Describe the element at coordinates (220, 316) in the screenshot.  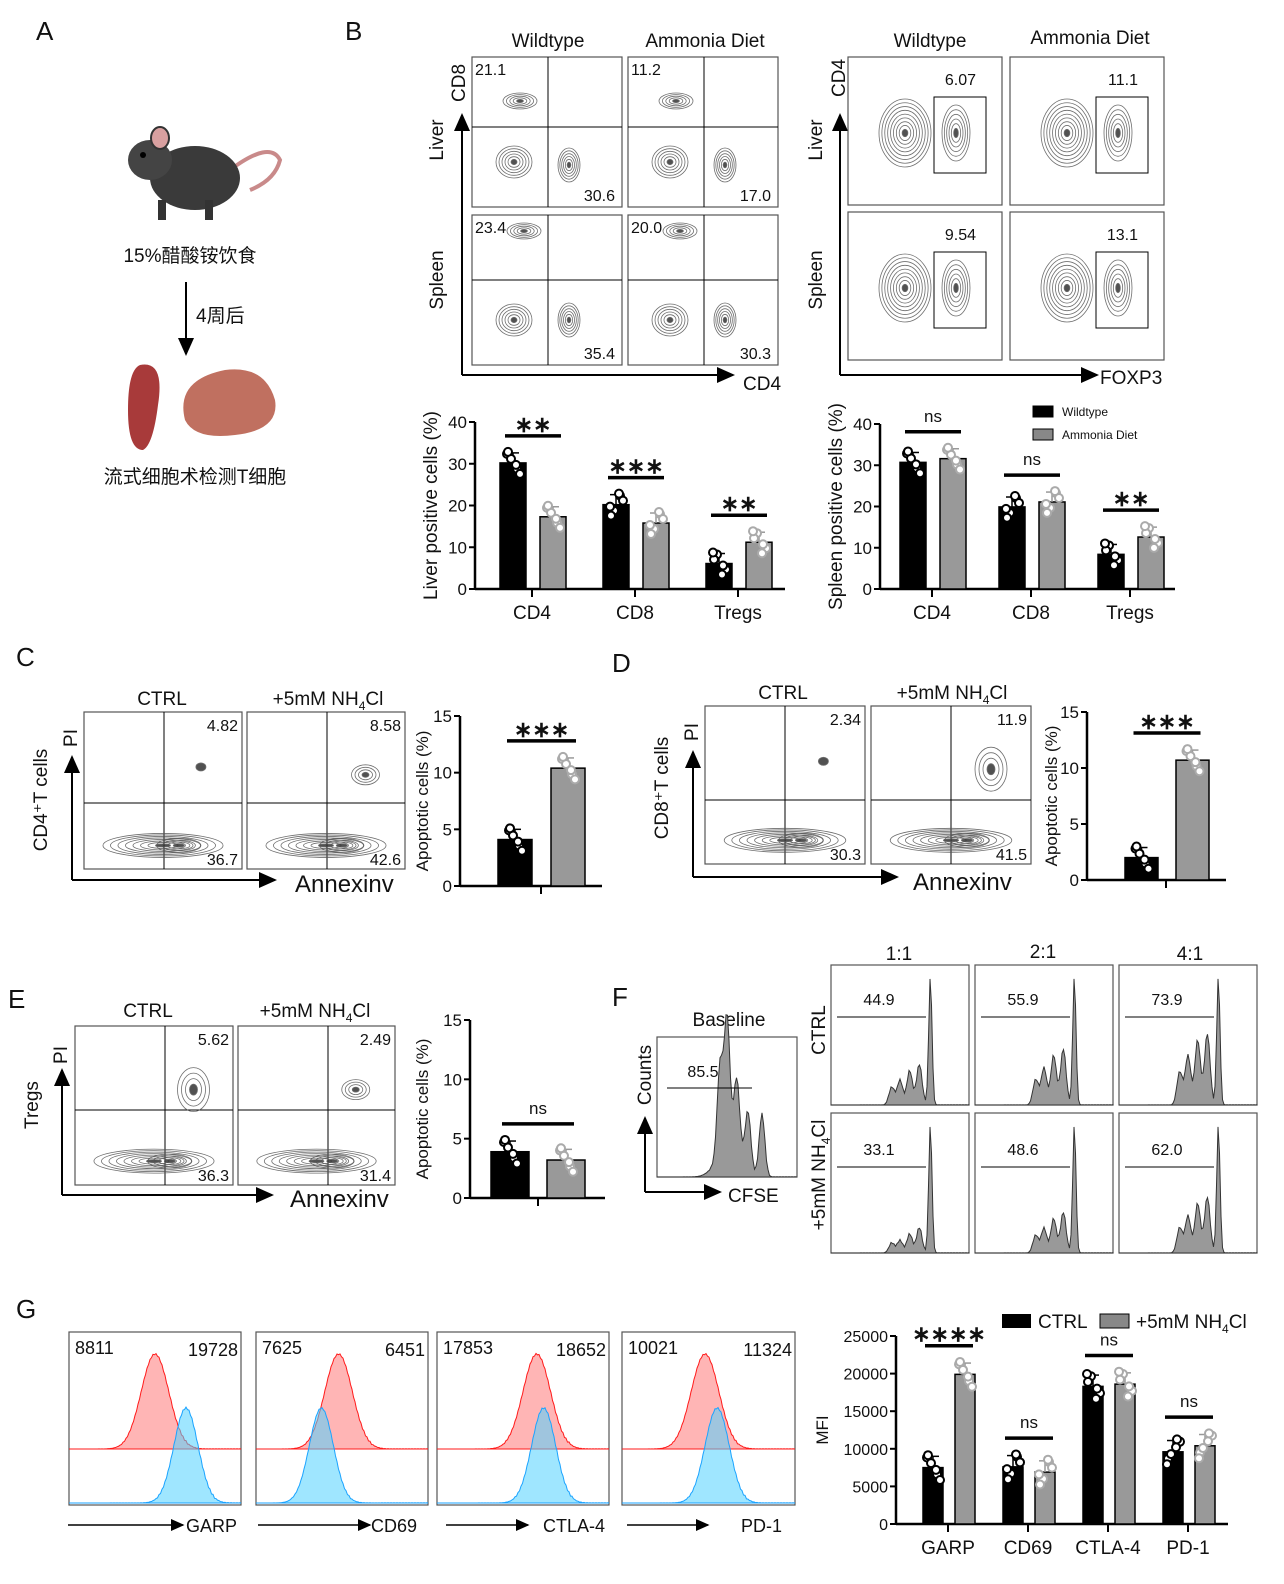
I see `interval-label: 4周后` at that location.